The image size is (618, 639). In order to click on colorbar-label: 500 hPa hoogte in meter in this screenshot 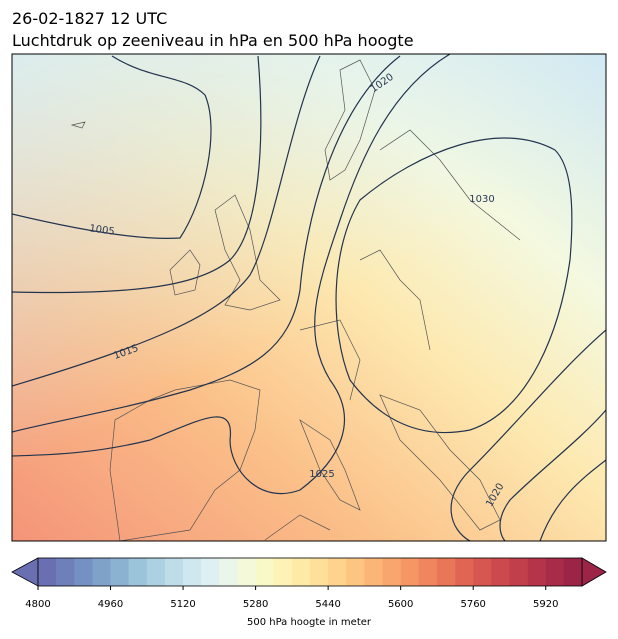, I will do `click(309, 622)`.